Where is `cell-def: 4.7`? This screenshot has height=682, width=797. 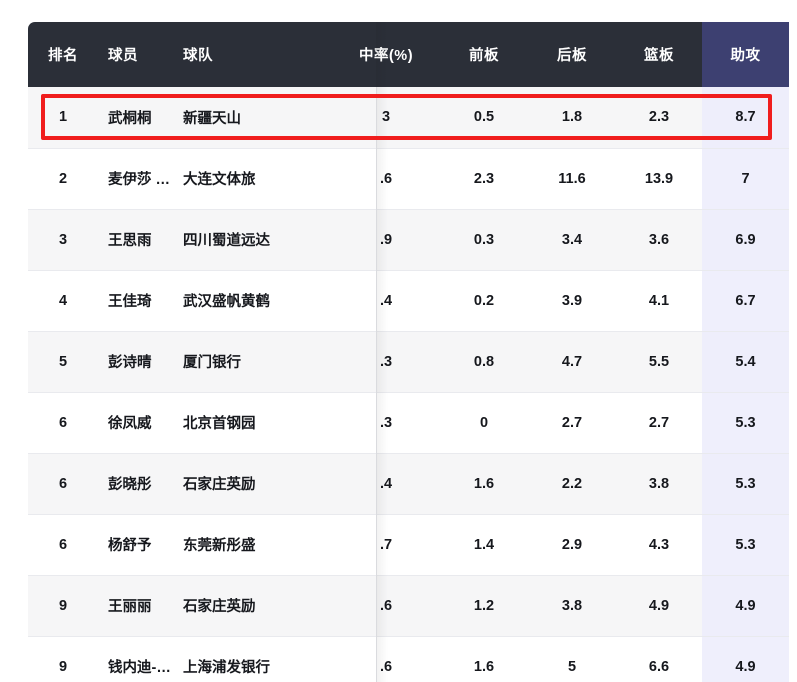 cell-def: 4.7 is located at coordinates (572, 362).